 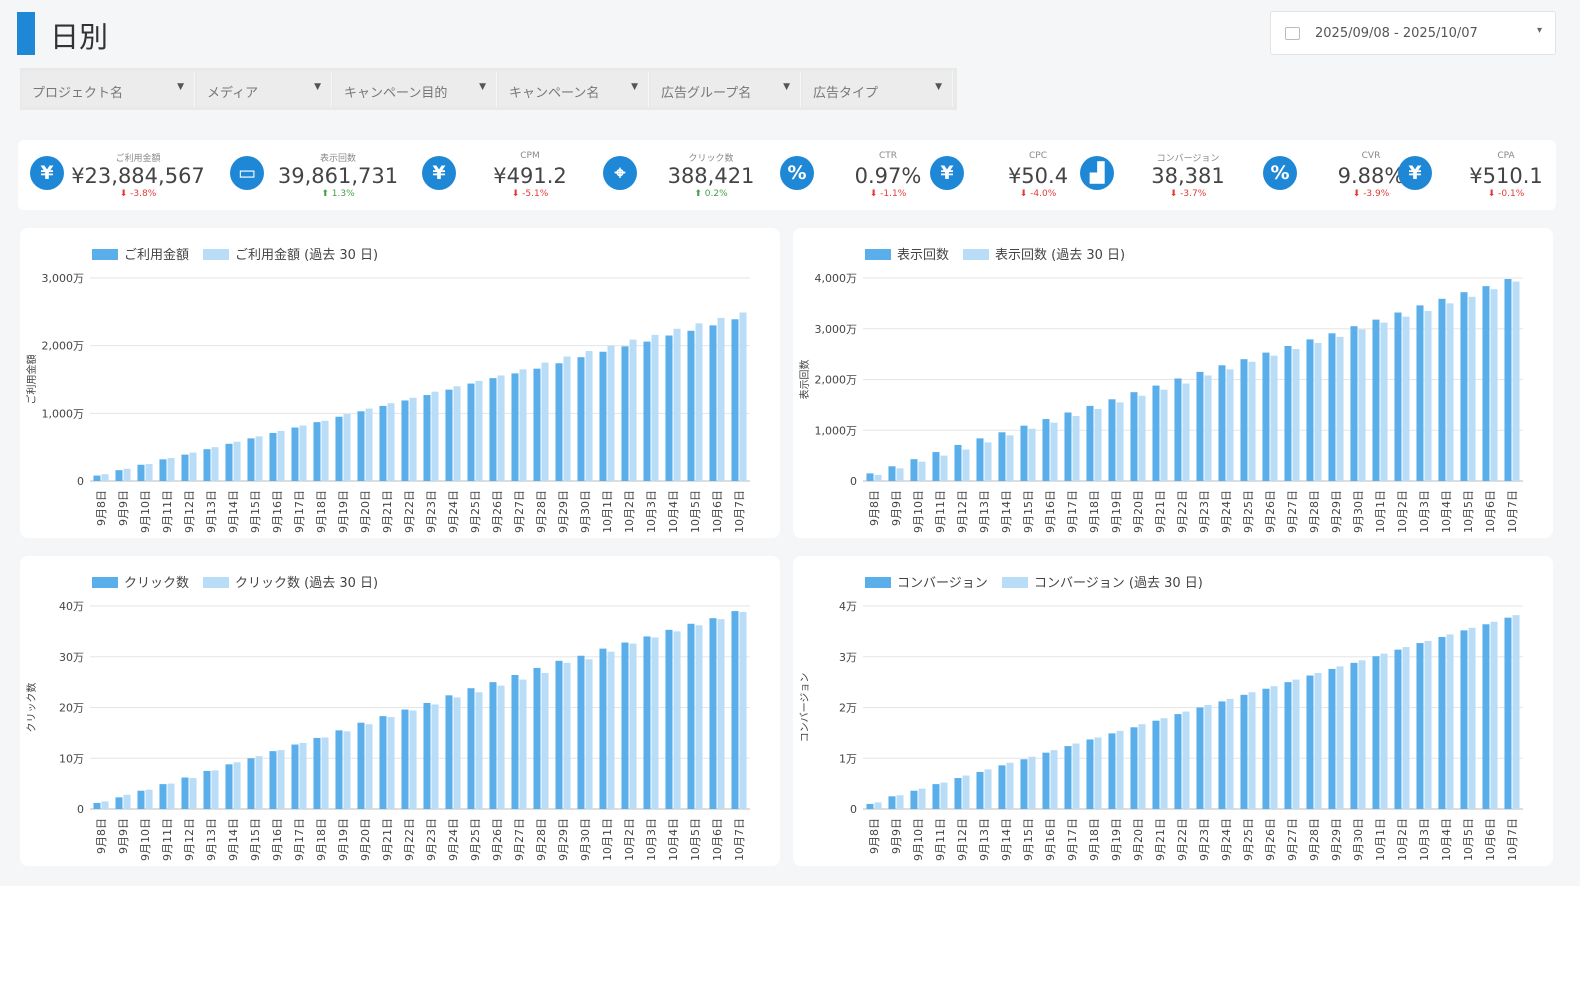 What do you see at coordinates (26, 33) in the screenshot?
I see `title-accent-bar` at bounding box center [26, 33].